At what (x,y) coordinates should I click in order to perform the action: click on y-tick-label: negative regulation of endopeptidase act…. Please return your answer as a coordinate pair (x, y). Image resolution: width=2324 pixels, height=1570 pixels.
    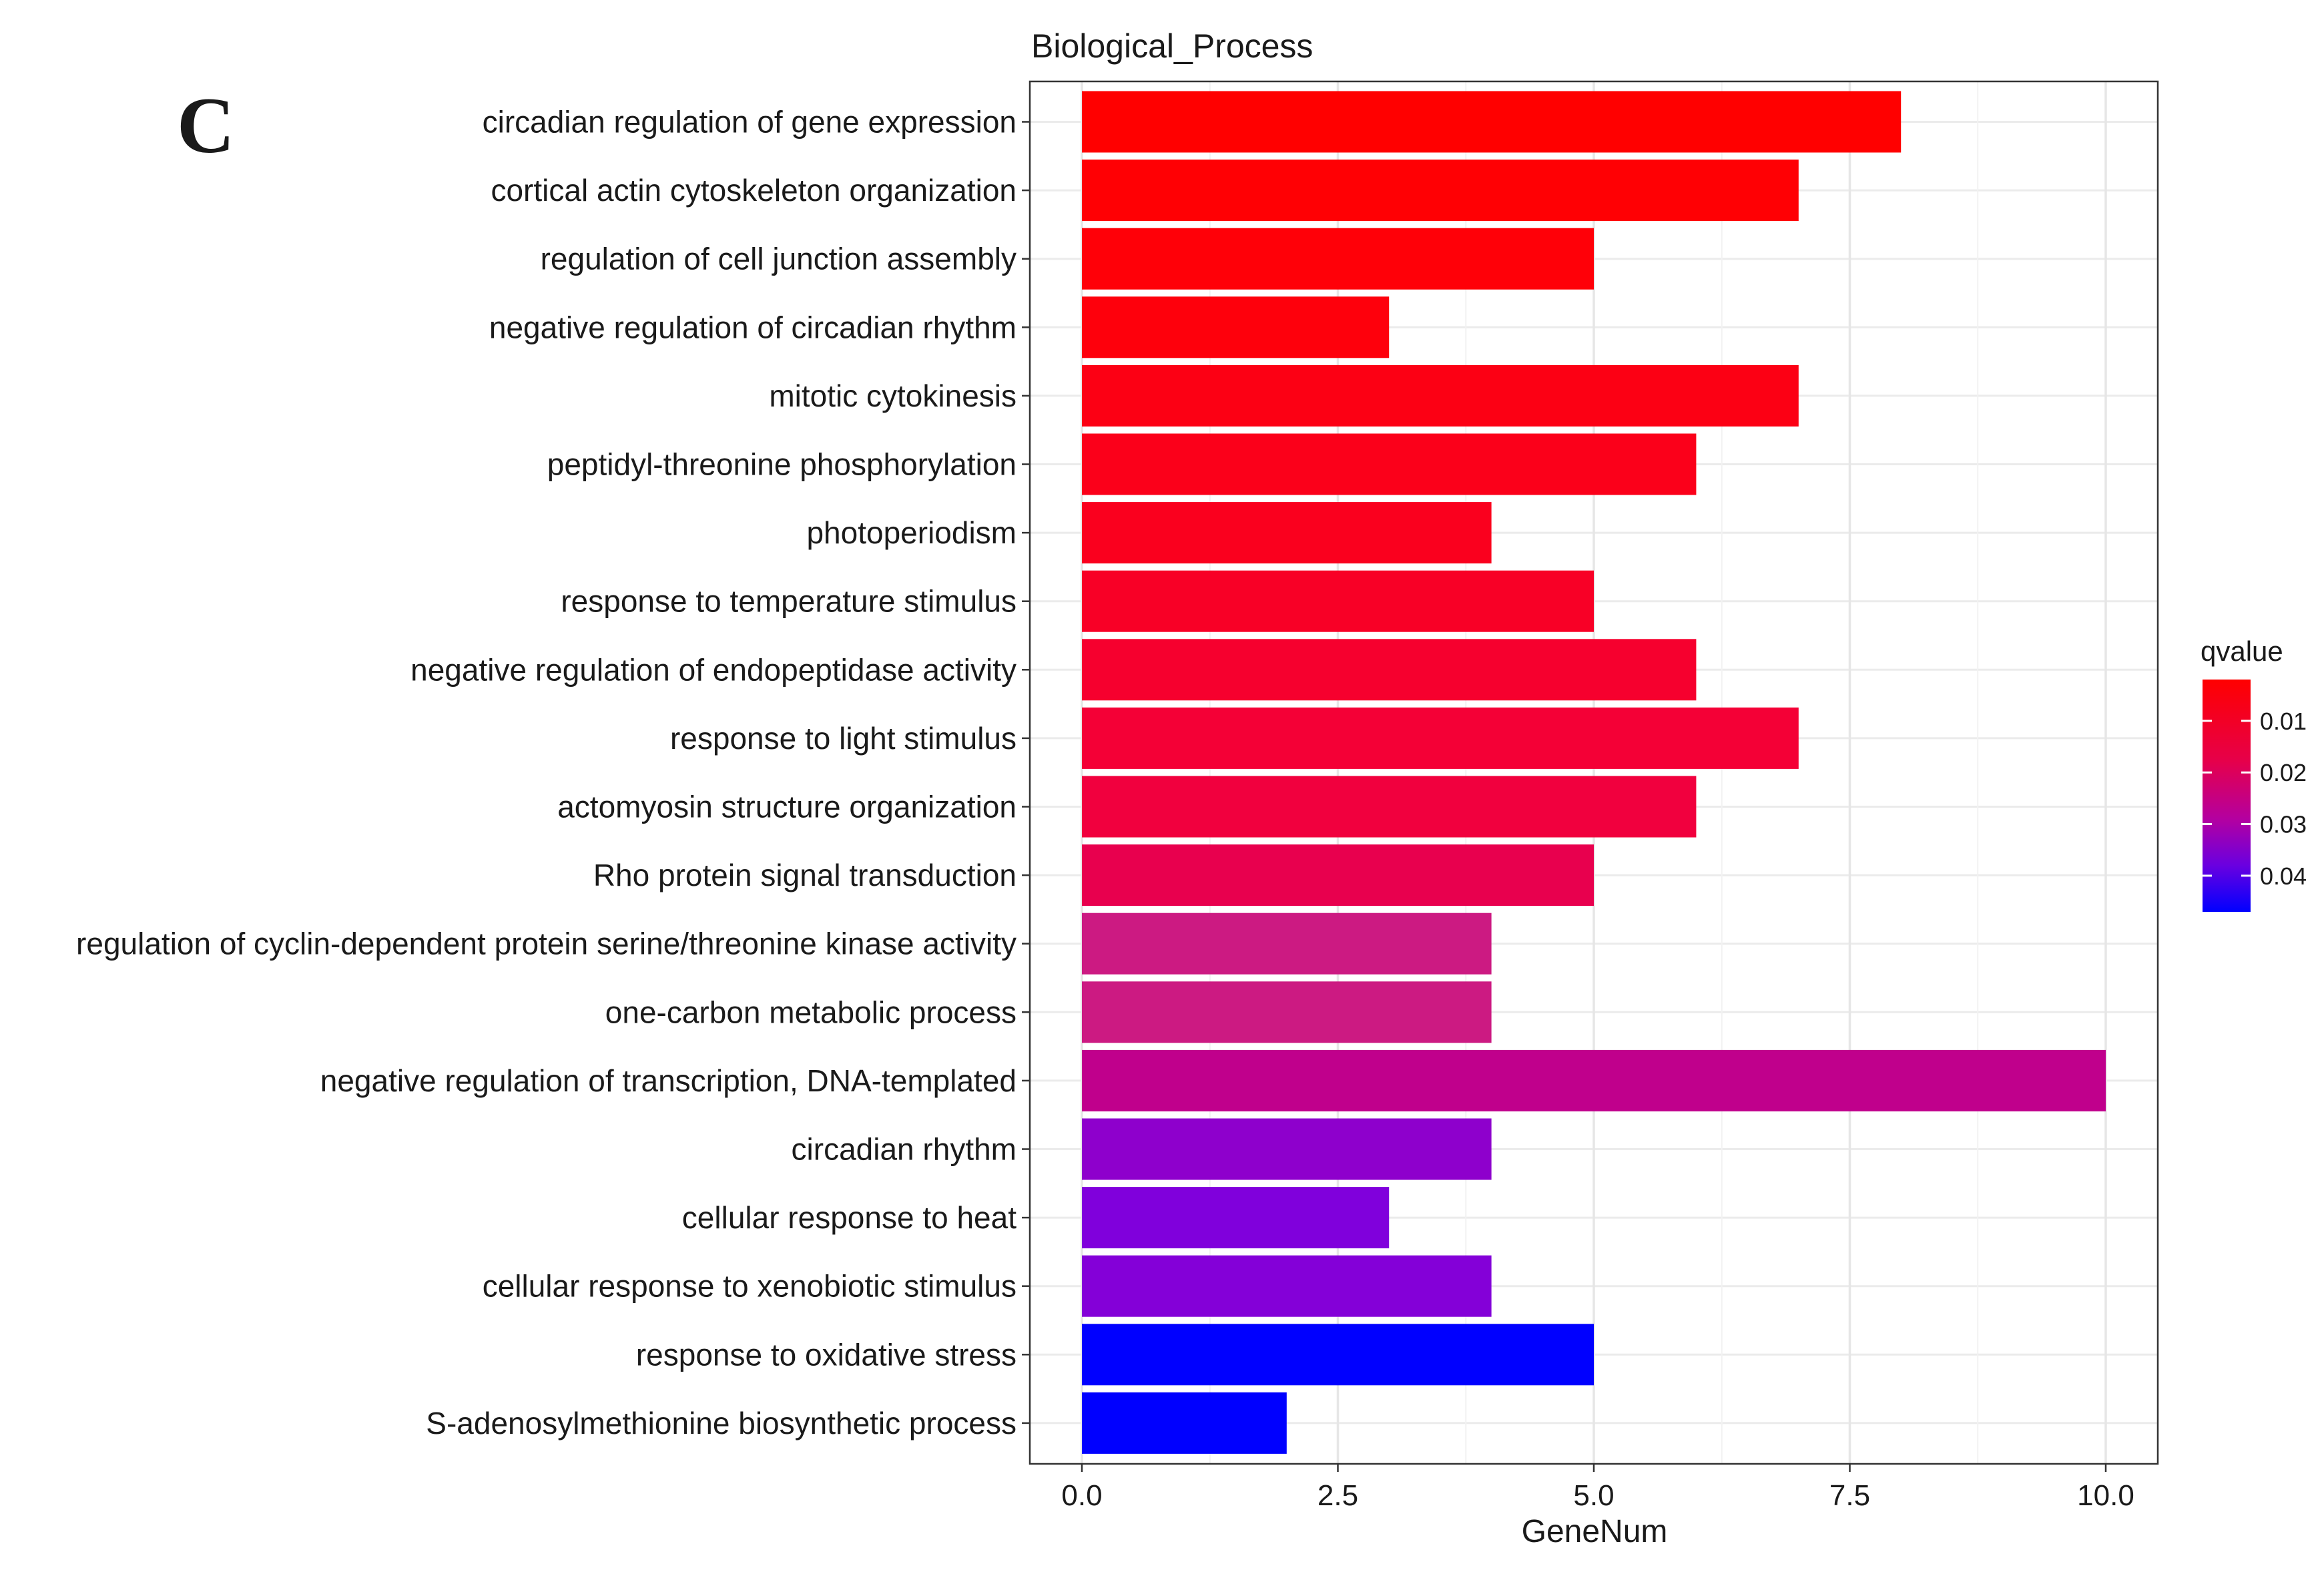
    Looking at the image, I should click on (713, 669).